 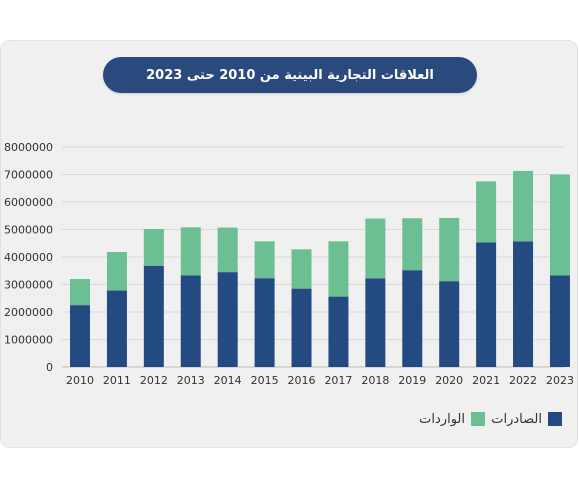 What do you see at coordinates (28, 312) in the screenshot?
I see `y-tick-label: 2000000` at bounding box center [28, 312].